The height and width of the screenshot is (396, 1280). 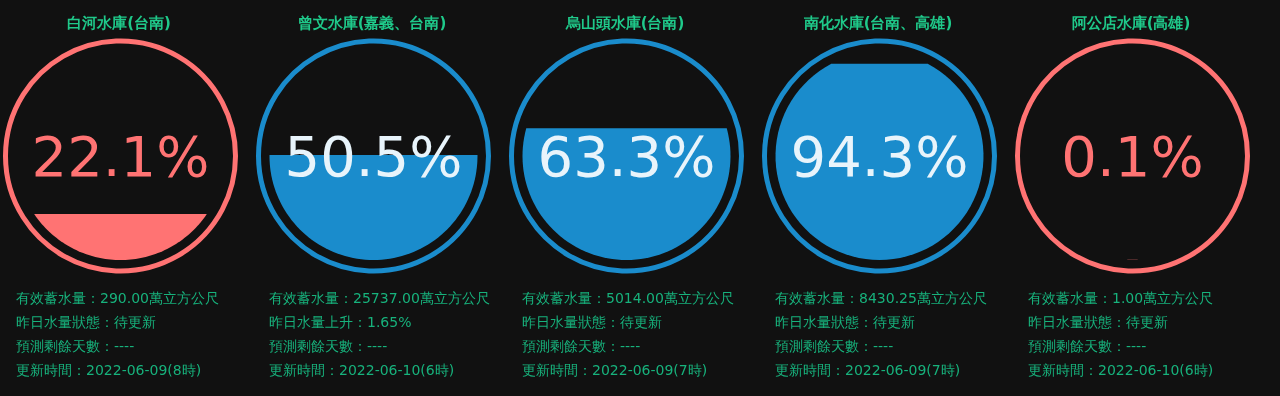 I want to click on data-label: 22.1%, so click(x=120, y=156).